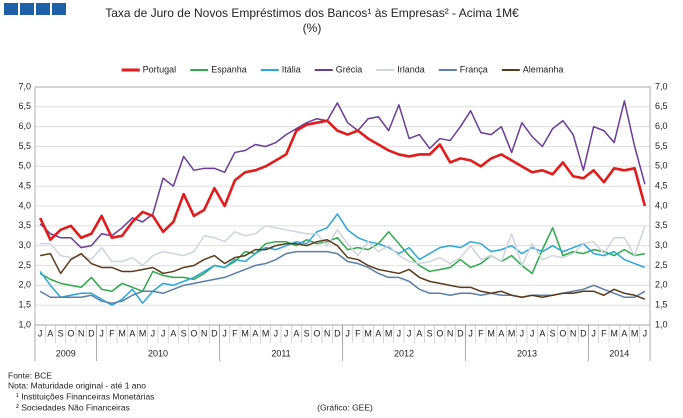 This screenshot has width=683, height=418. I want to click on legend-label: Portugal, so click(160, 69).